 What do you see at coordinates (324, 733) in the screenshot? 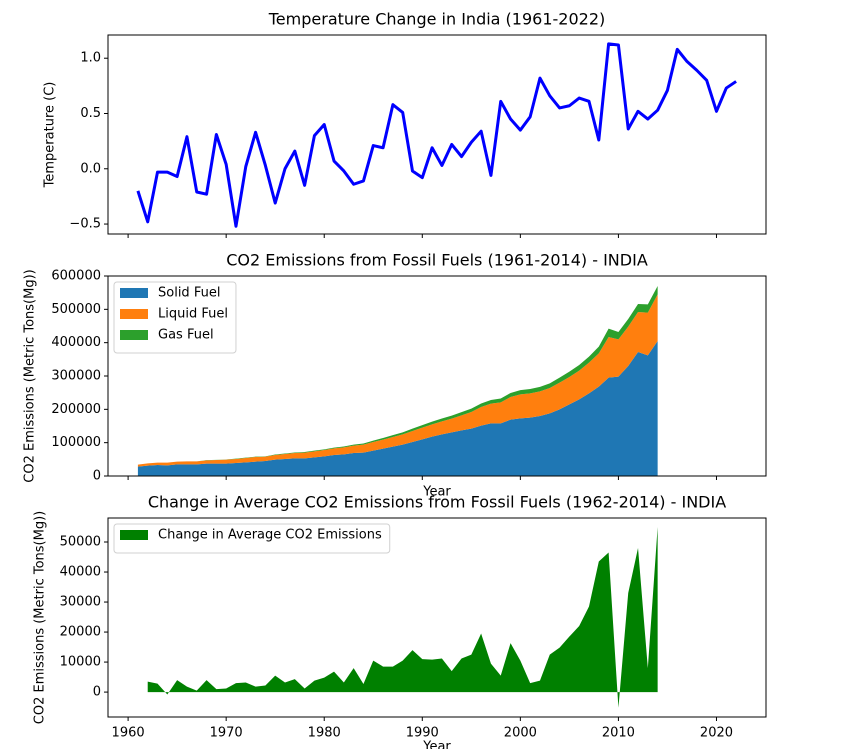
I see `x-tick-label: 1980` at bounding box center [324, 733].